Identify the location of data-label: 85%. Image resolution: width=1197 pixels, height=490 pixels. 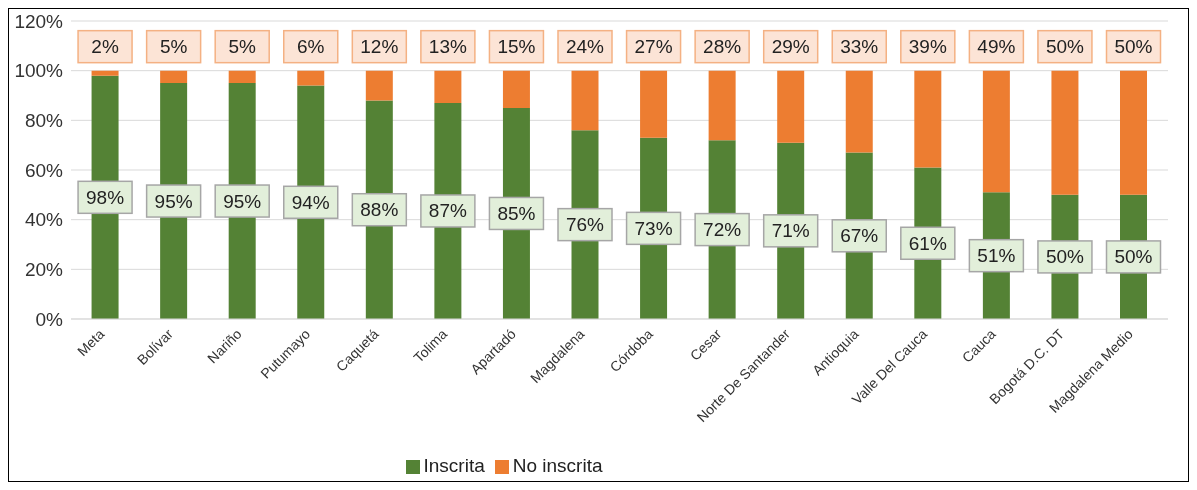
(516, 213).